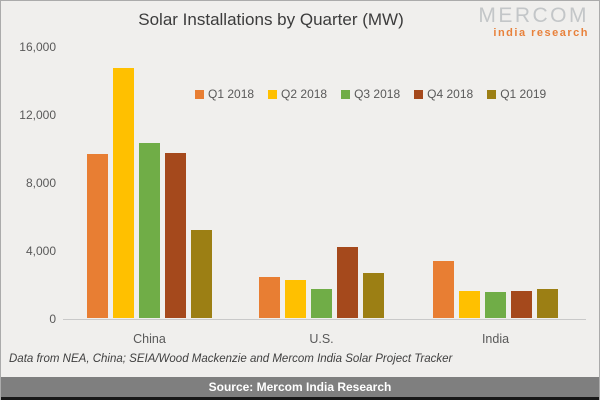 This screenshot has height=400, width=600. Describe the element at coordinates (377, 94) in the screenshot. I see `legend-label-q3-2018: Q3 2018` at that location.